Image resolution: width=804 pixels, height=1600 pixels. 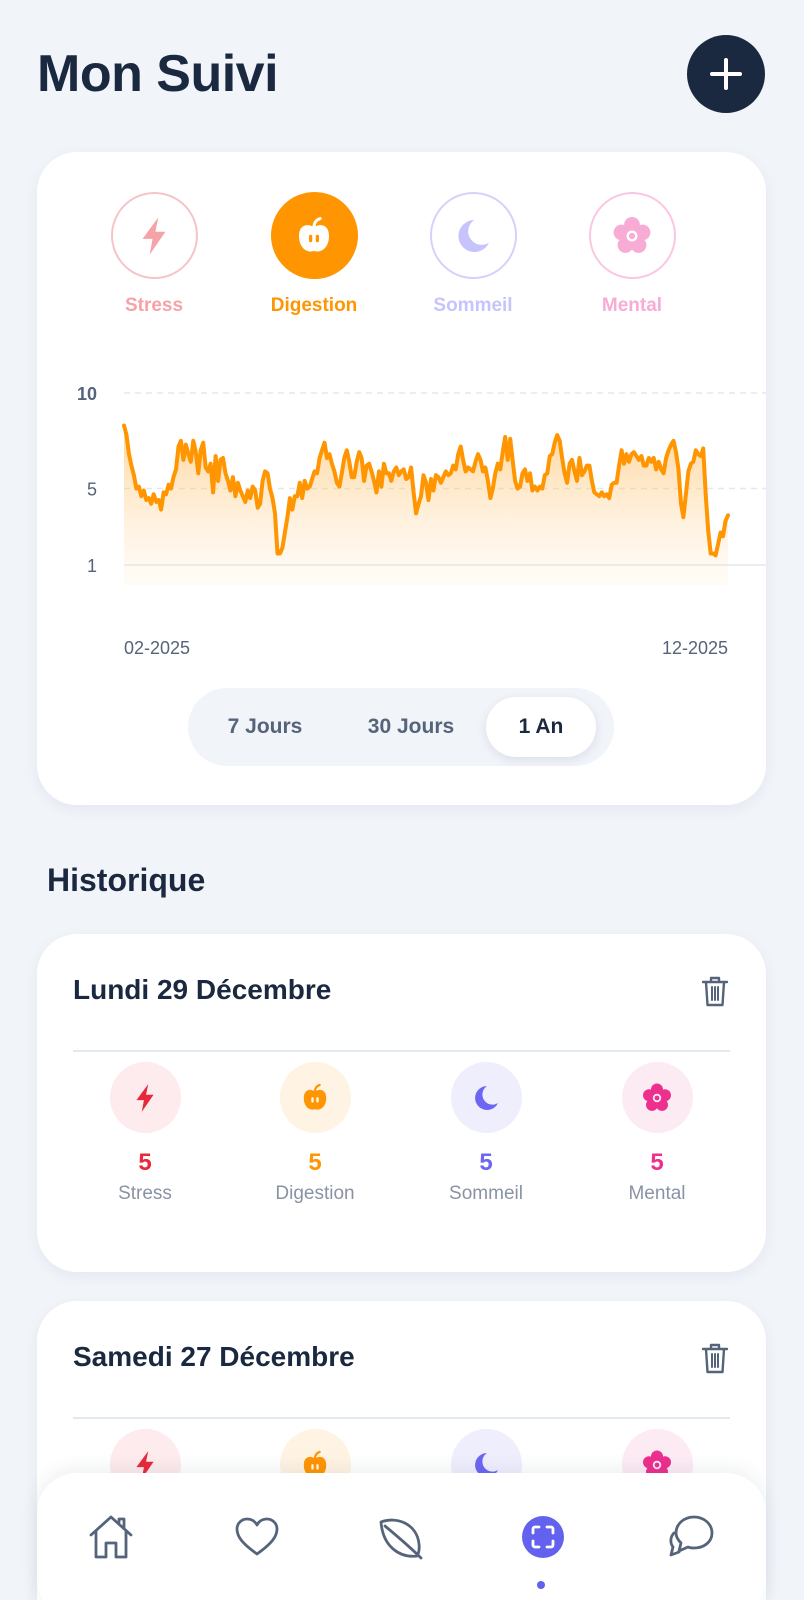 What do you see at coordinates (92, 490) in the screenshot?
I see `y-tick-label: 5` at bounding box center [92, 490].